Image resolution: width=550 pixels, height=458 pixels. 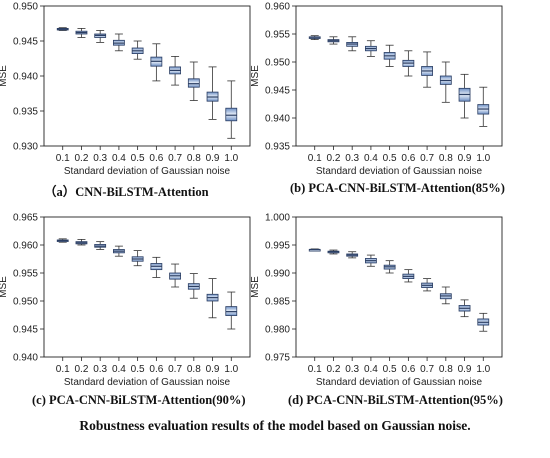 I want to click on y-tick-label: 0.960, so click(x=25, y=246).